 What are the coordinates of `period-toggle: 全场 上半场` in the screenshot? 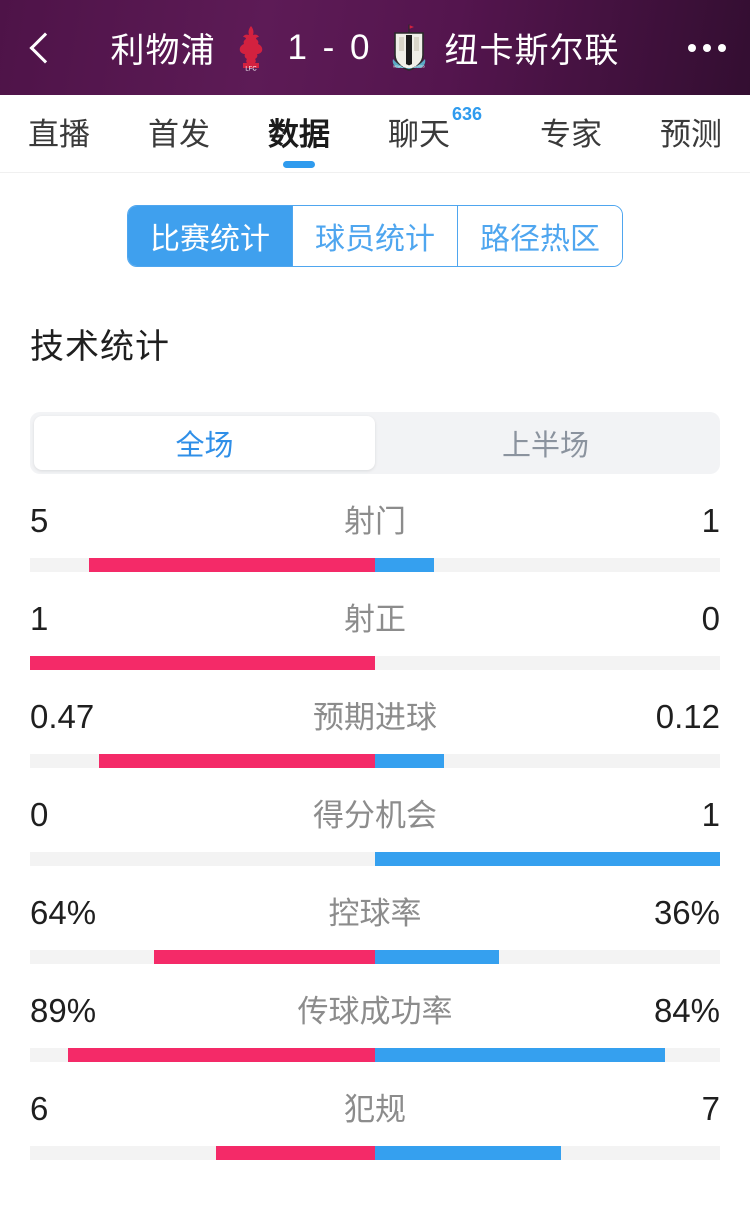 It's located at (375, 443).